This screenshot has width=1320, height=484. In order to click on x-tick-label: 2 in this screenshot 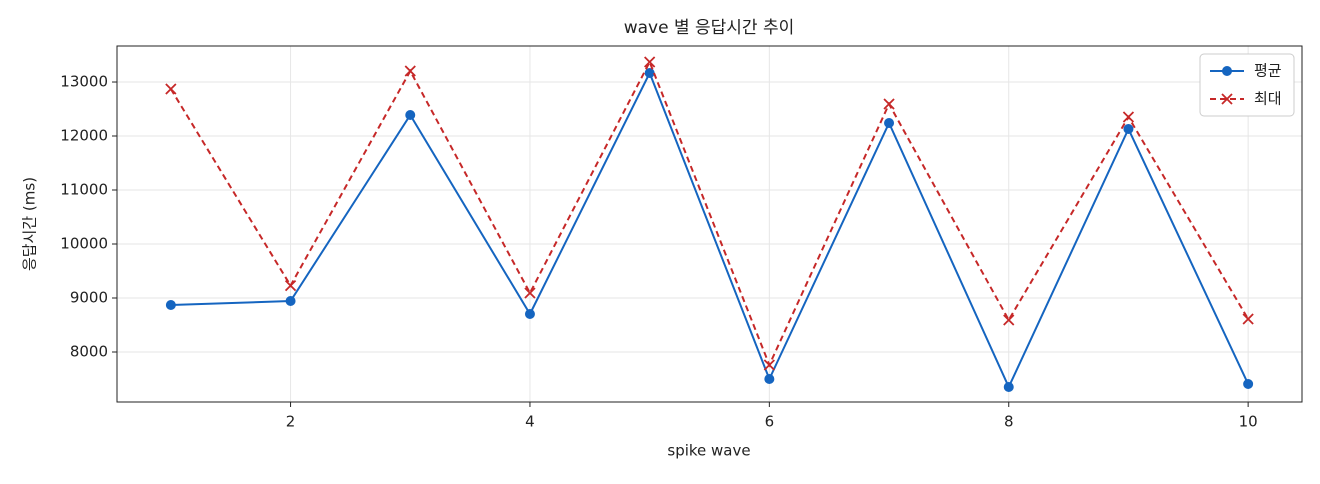, I will do `click(291, 422)`.